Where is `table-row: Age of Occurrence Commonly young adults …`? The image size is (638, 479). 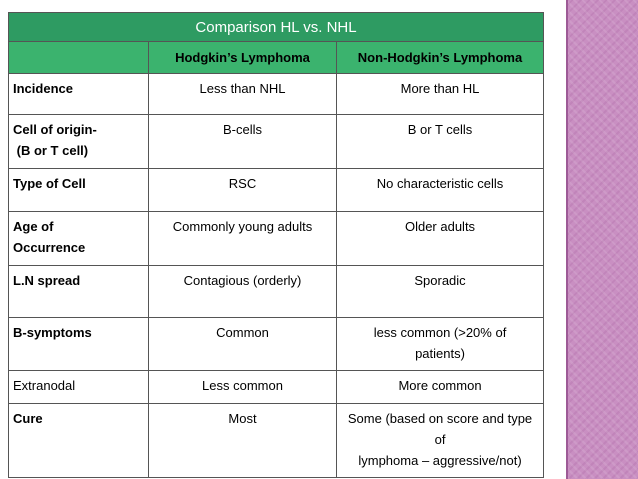 table-row: Age of Occurrence Commonly young adults … is located at coordinates (276, 238).